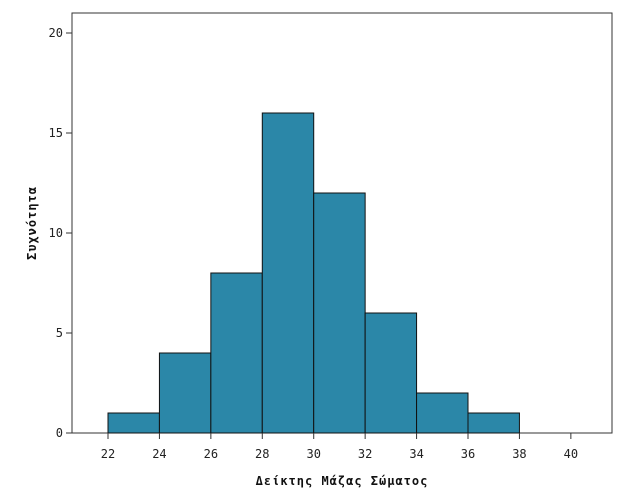 This screenshot has height=500, width=624. Describe the element at coordinates (56, 233) in the screenshot. I see `y-tick-label: 10` at that location.